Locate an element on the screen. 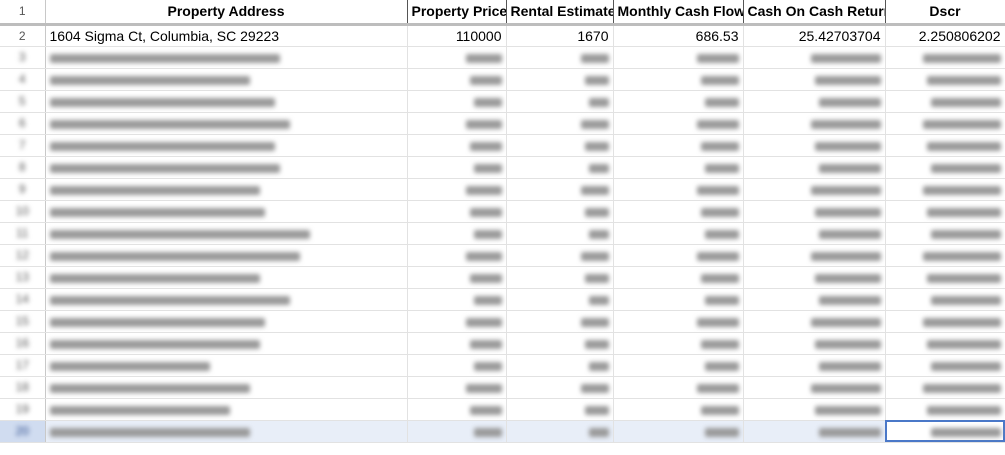 The width and height of the screenshot is (1005, 455). row-number: 5 is located at coordinates (23, 101).